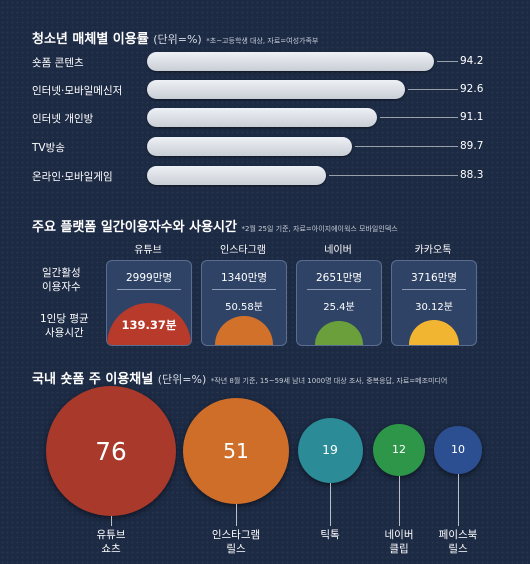 This screenshot has height=564, width=530. What do you see at coordinates (72, 177) in the screenshot?
I see `bar-label: 온라인·모바일게임` at bounding box center [72, 177].